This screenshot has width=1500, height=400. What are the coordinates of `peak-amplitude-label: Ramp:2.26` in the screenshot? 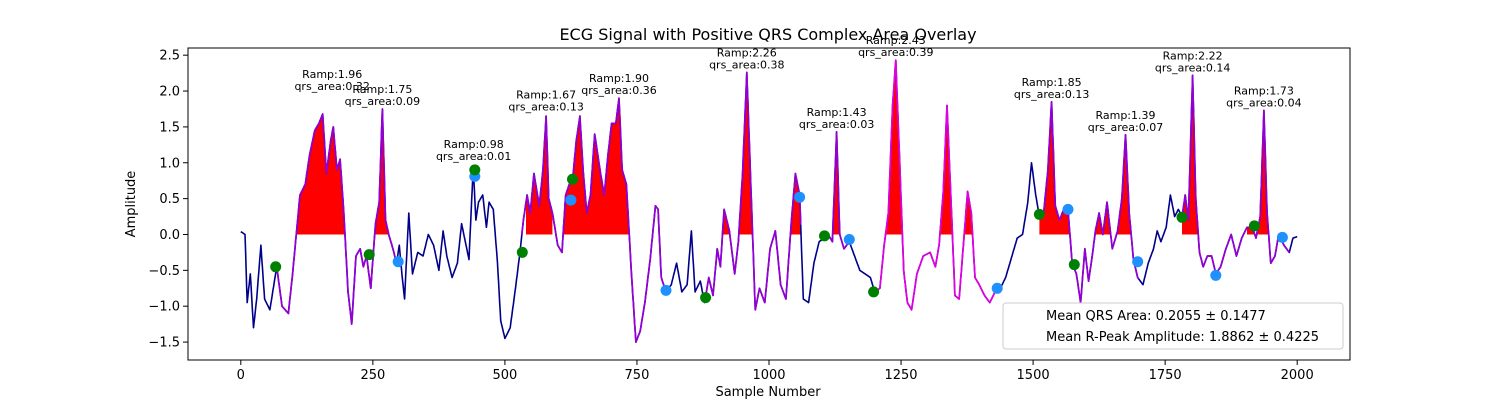 It's located at (747, 52).